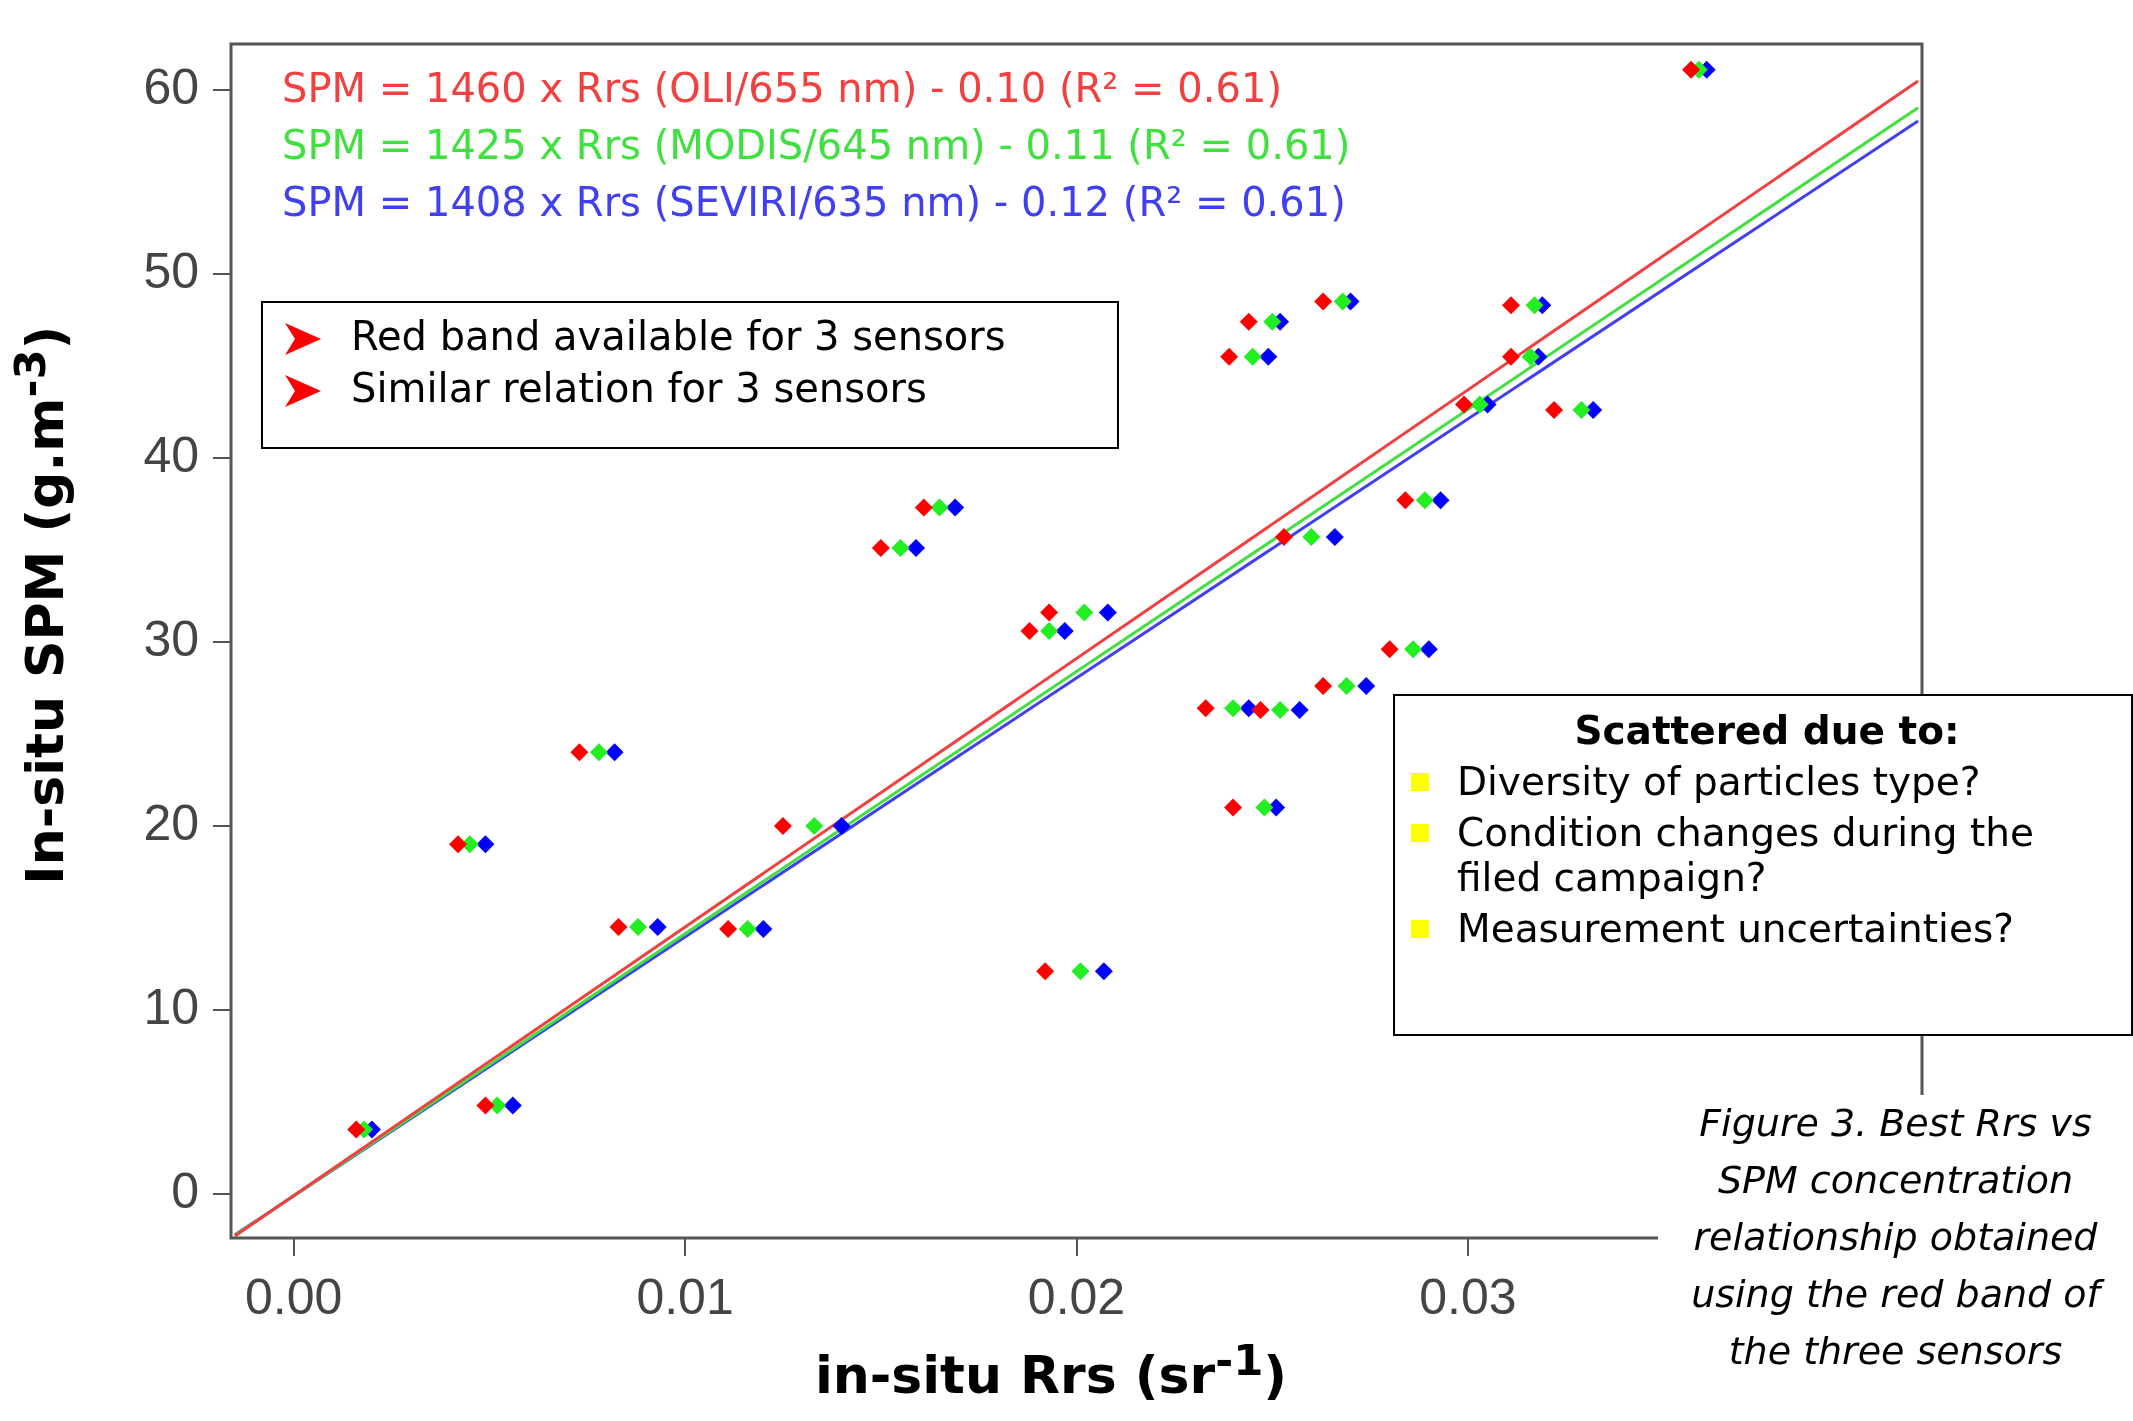 The width and height of the screenshot is (2133, 1421). I want to click on text-box: Red band available for 3 sensors Similar relation for 3 sensors, so click(690, 375).